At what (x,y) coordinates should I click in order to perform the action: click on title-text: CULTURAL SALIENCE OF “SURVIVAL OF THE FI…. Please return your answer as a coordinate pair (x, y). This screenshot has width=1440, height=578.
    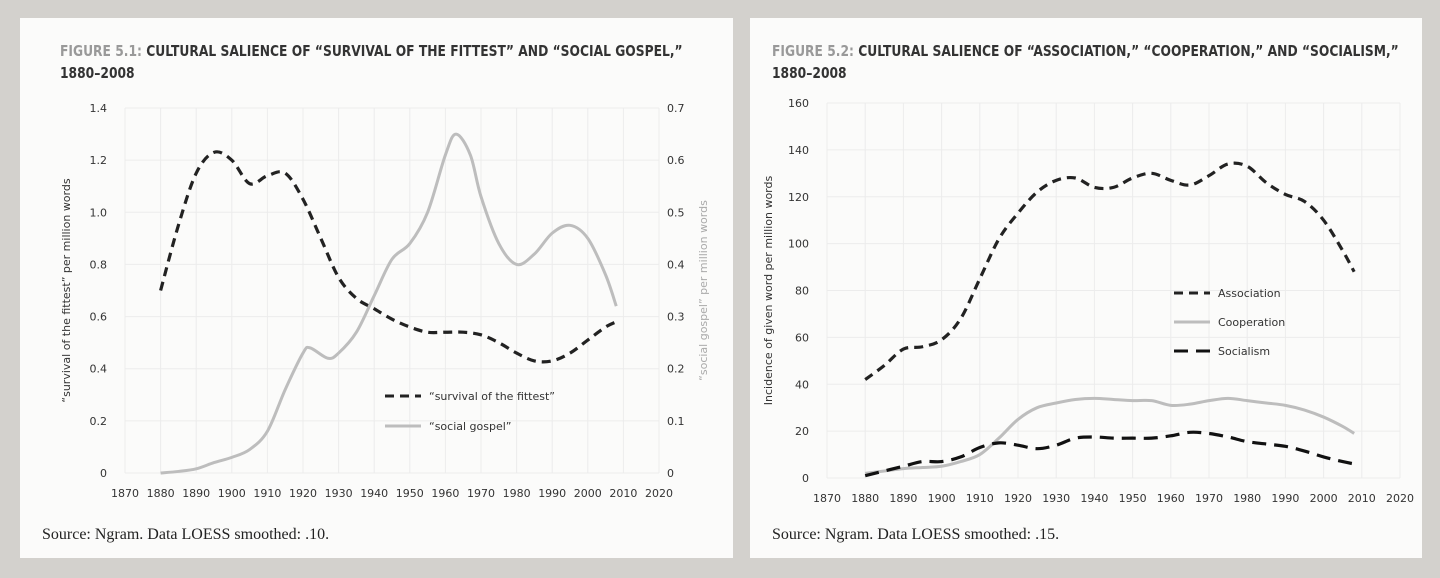
    Looking at the image, I should click on (414, 51).